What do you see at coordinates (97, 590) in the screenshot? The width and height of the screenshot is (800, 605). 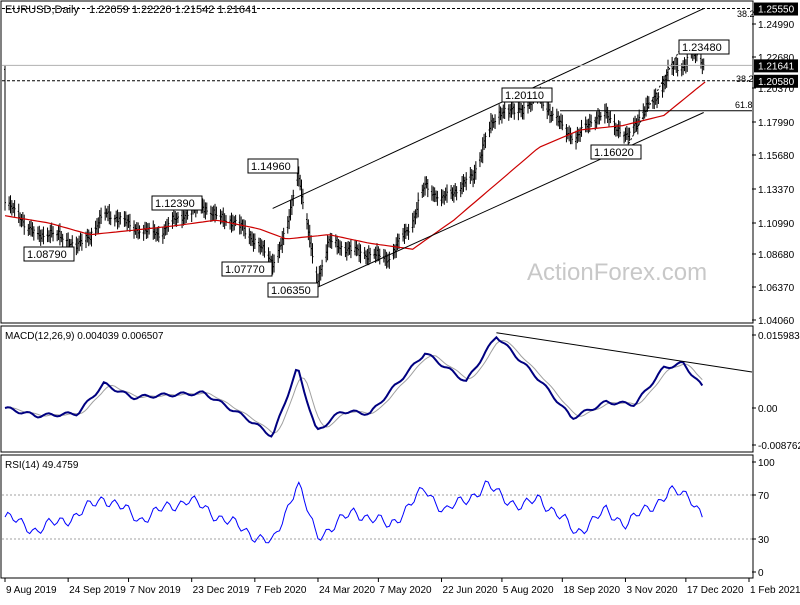 I see `x-tick-label: 24 Sep 2019` at bounding box center [97, 590].